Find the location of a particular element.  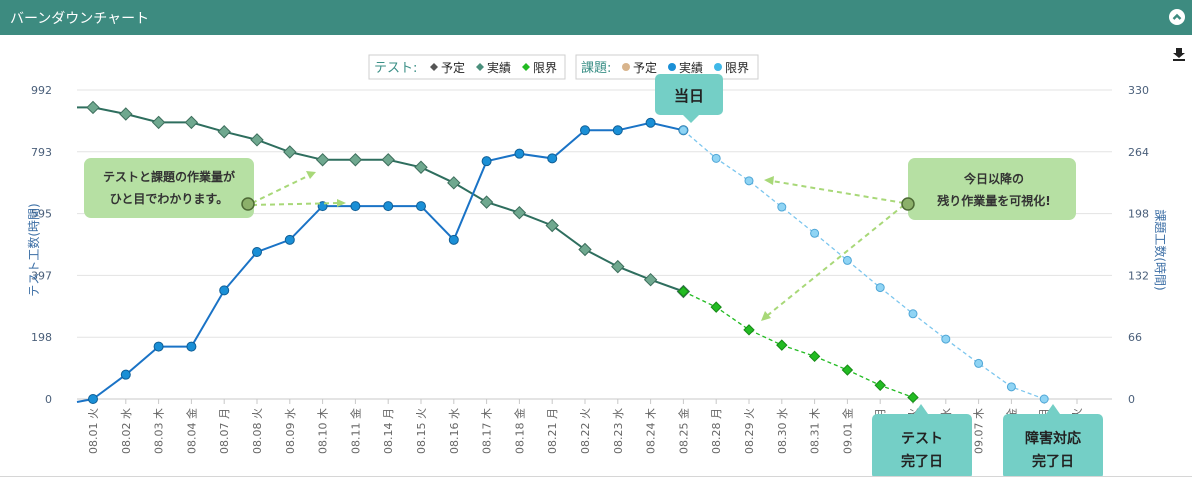

callout-test-done-line2: 完了日 is located at coordinates (922, 461).